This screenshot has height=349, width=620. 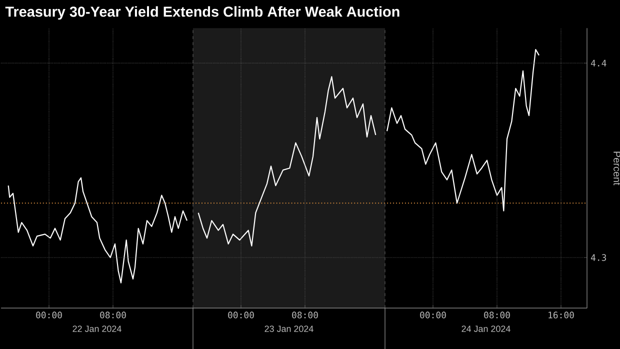 What do you see at coordinates (598, 257) in the screenshot?
I see `y-tick-label: 4.3` at bounding box center [598, 257].